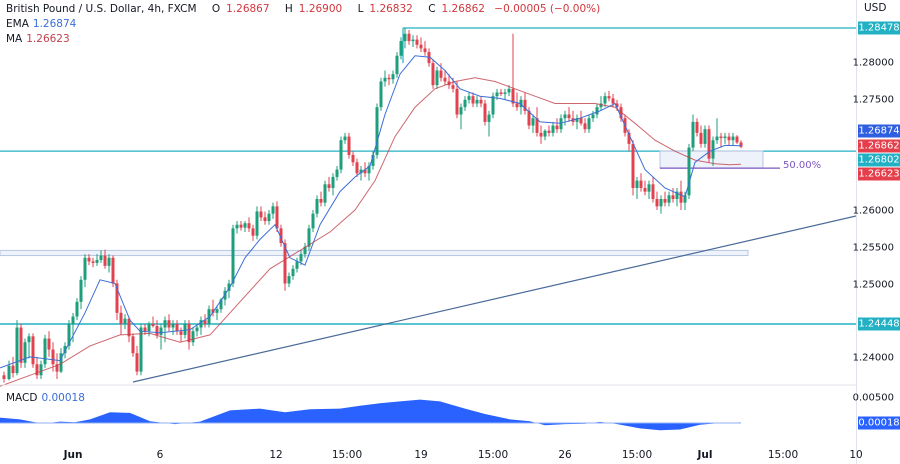 The image size is (900, 464). I want to click on price-tick-label: 1.25500, so click(873, 248).